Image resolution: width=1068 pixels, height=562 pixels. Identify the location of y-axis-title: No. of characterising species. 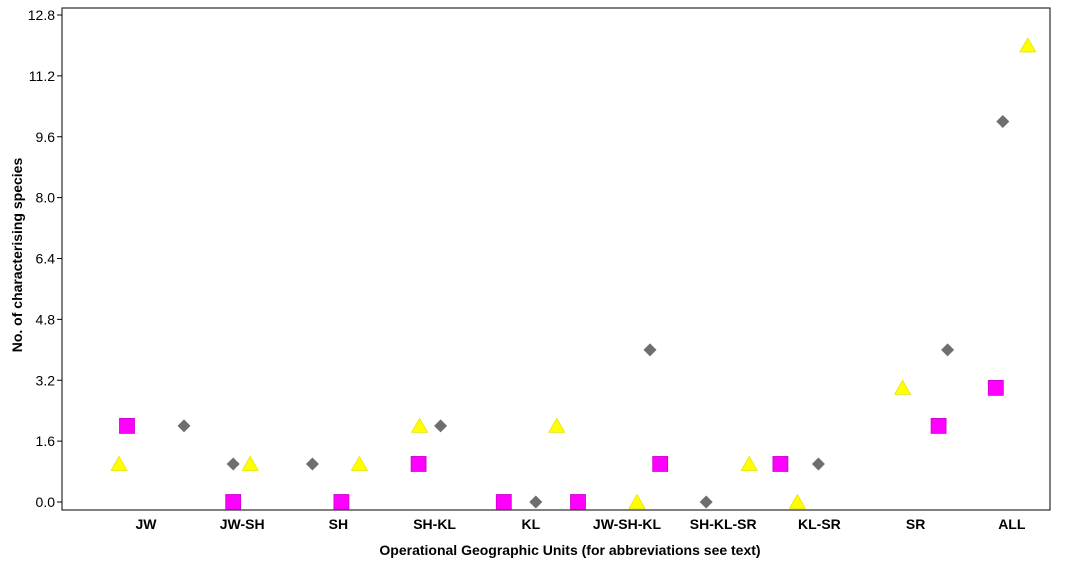
(17, 255).